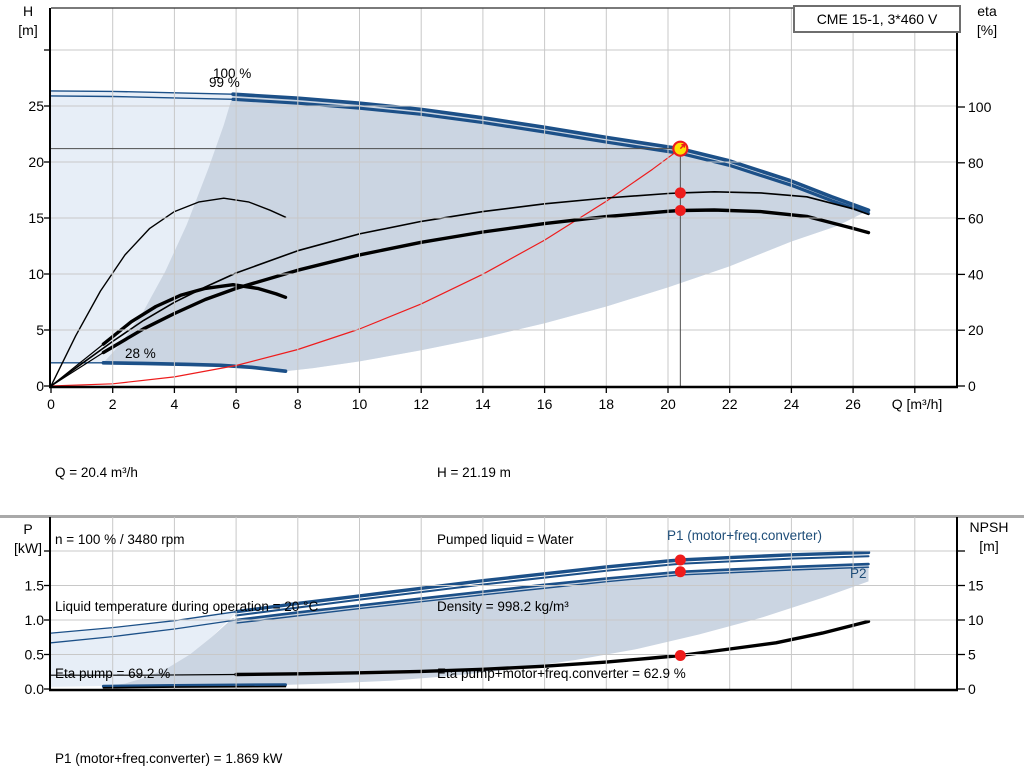  What do you see at coordinates (28, 21) in the screenshot?
I see `h-axis-title: H [m]` at bounding box center [28, 21].